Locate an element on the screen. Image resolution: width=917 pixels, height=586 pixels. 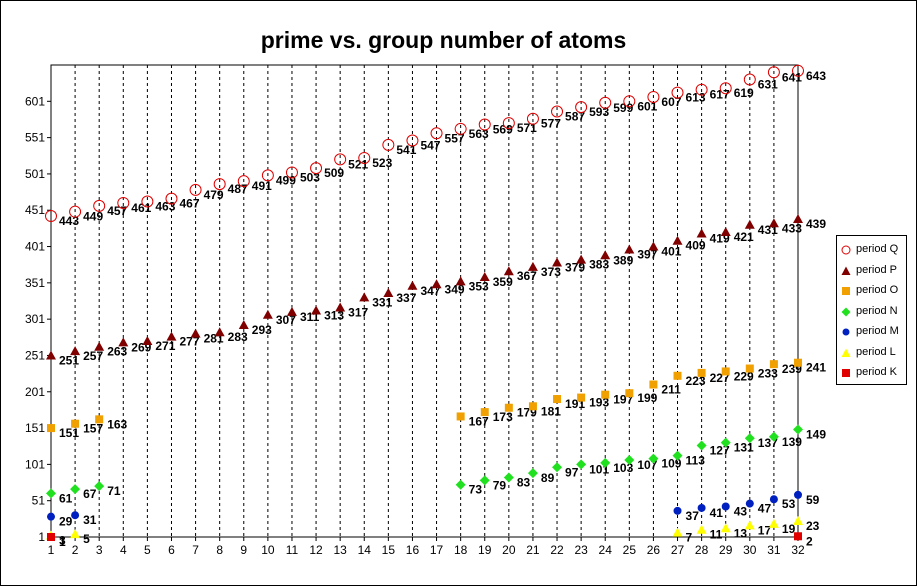
data-label: 79 is located at coordinates (500, 485).